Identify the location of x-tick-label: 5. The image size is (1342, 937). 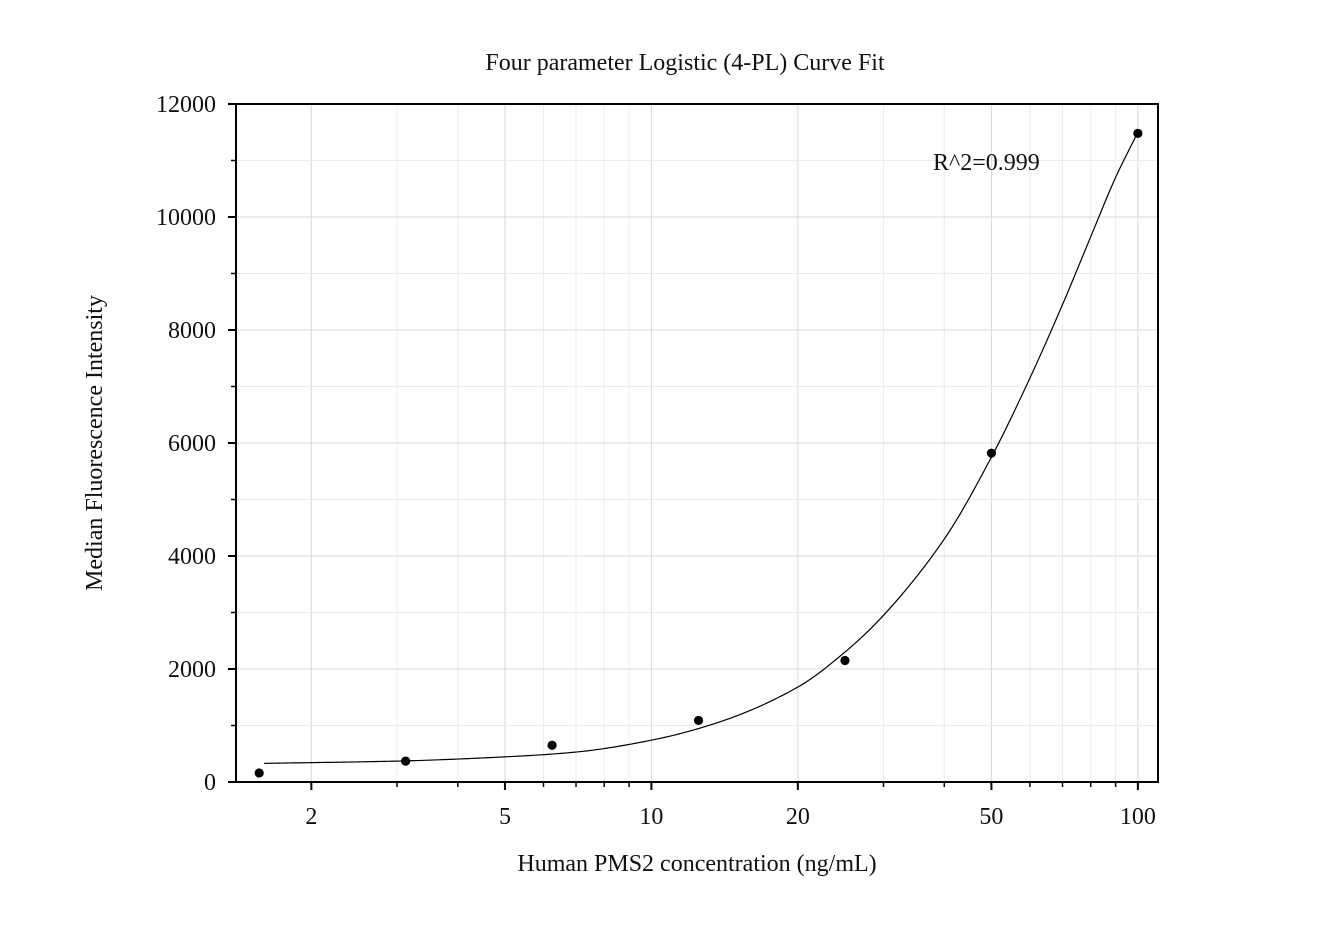
(505, 817).